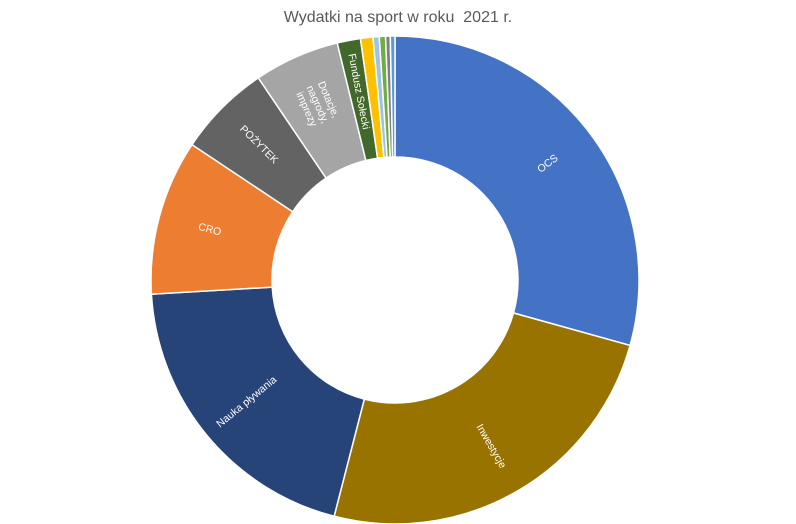 The image size is (796, 524). I want to click on slice-nauka-plywania, so click(258, 402).